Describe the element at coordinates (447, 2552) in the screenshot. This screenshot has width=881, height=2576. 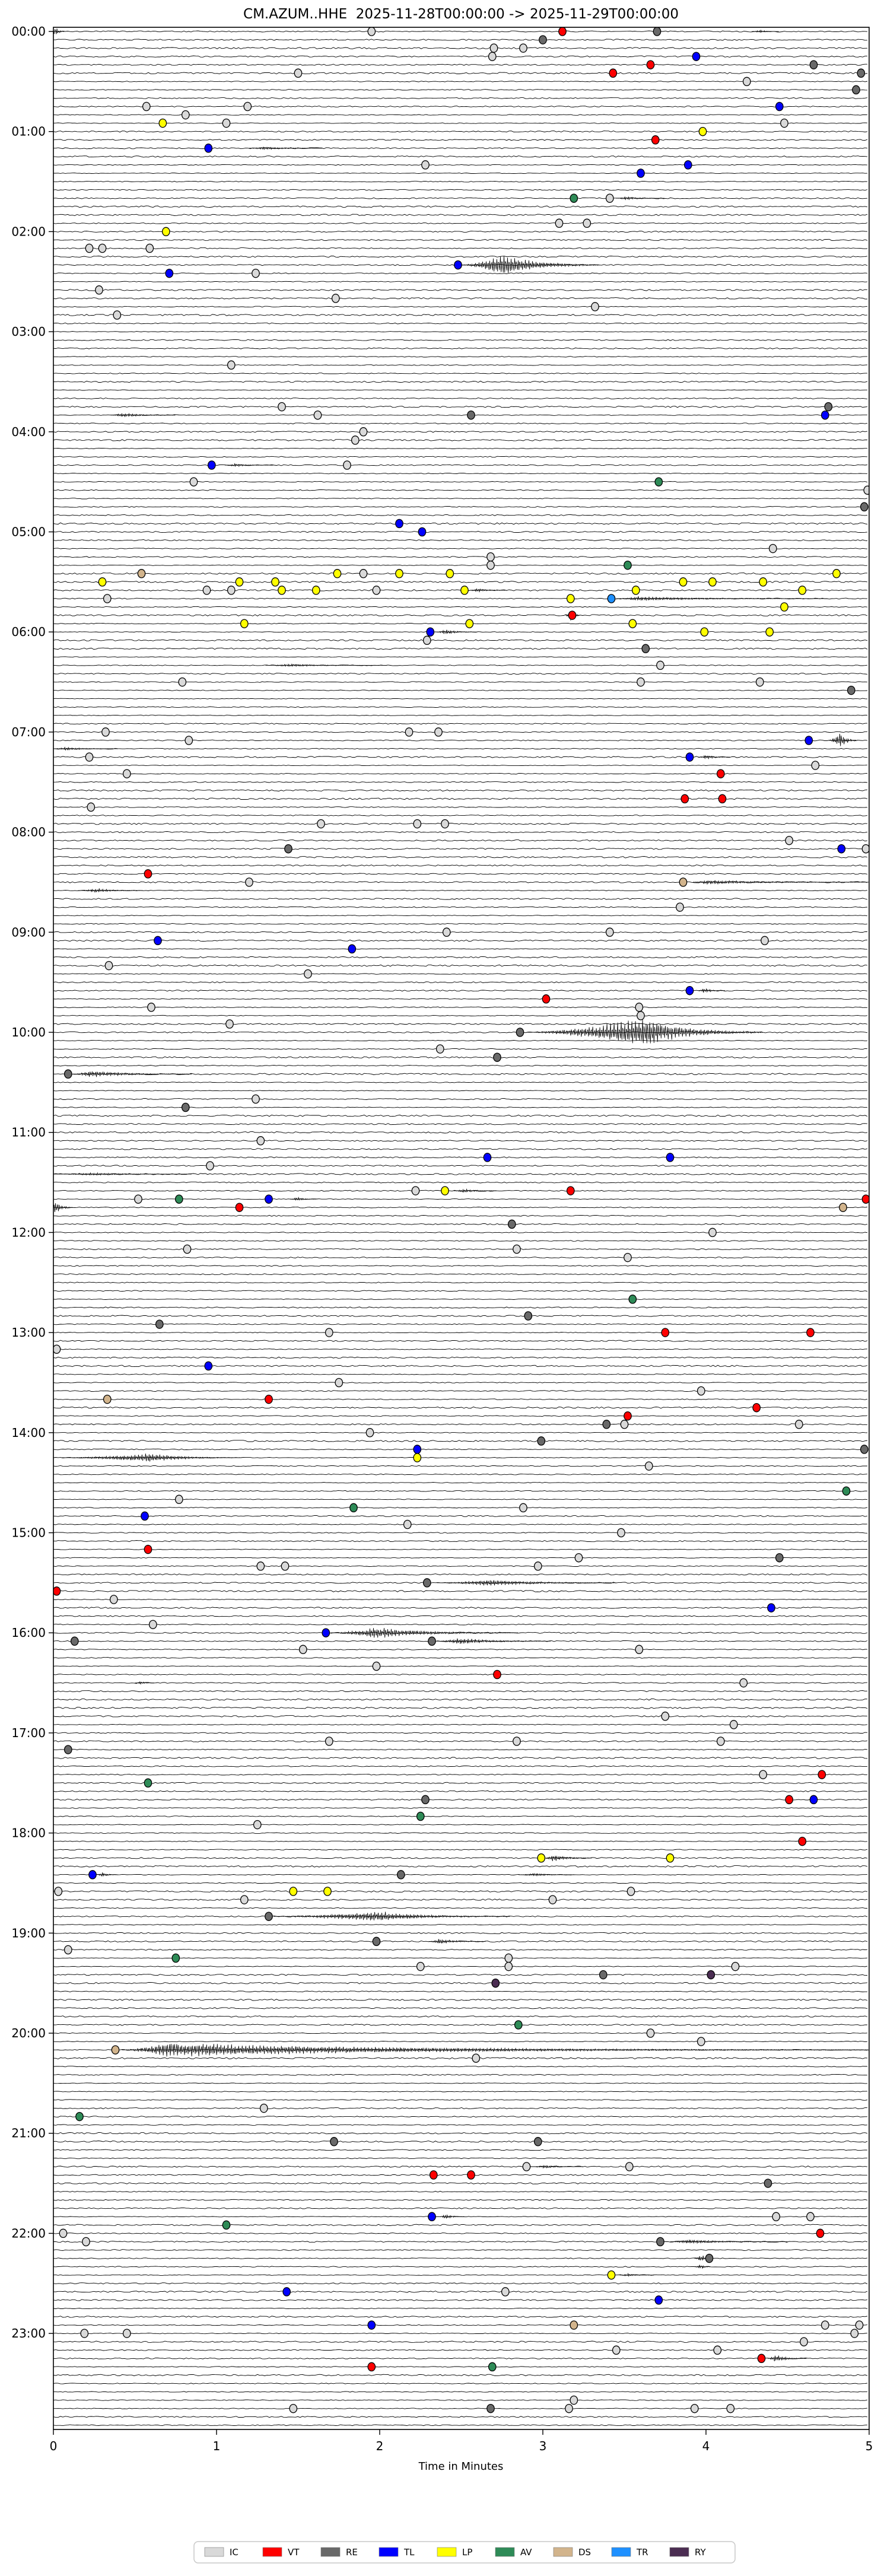
I see `legend-swatch-lp` at that location.